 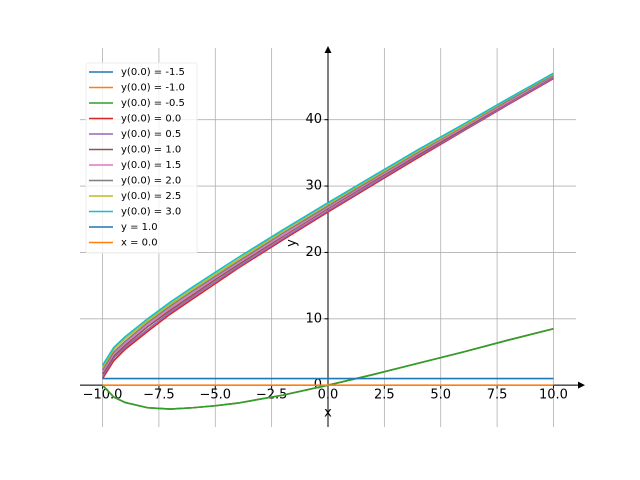 What do you see at coordinates (151, 119) in the screenshot?
I see `legend-label: y(0.0) = 0.0` at bounding box center [151, 119].